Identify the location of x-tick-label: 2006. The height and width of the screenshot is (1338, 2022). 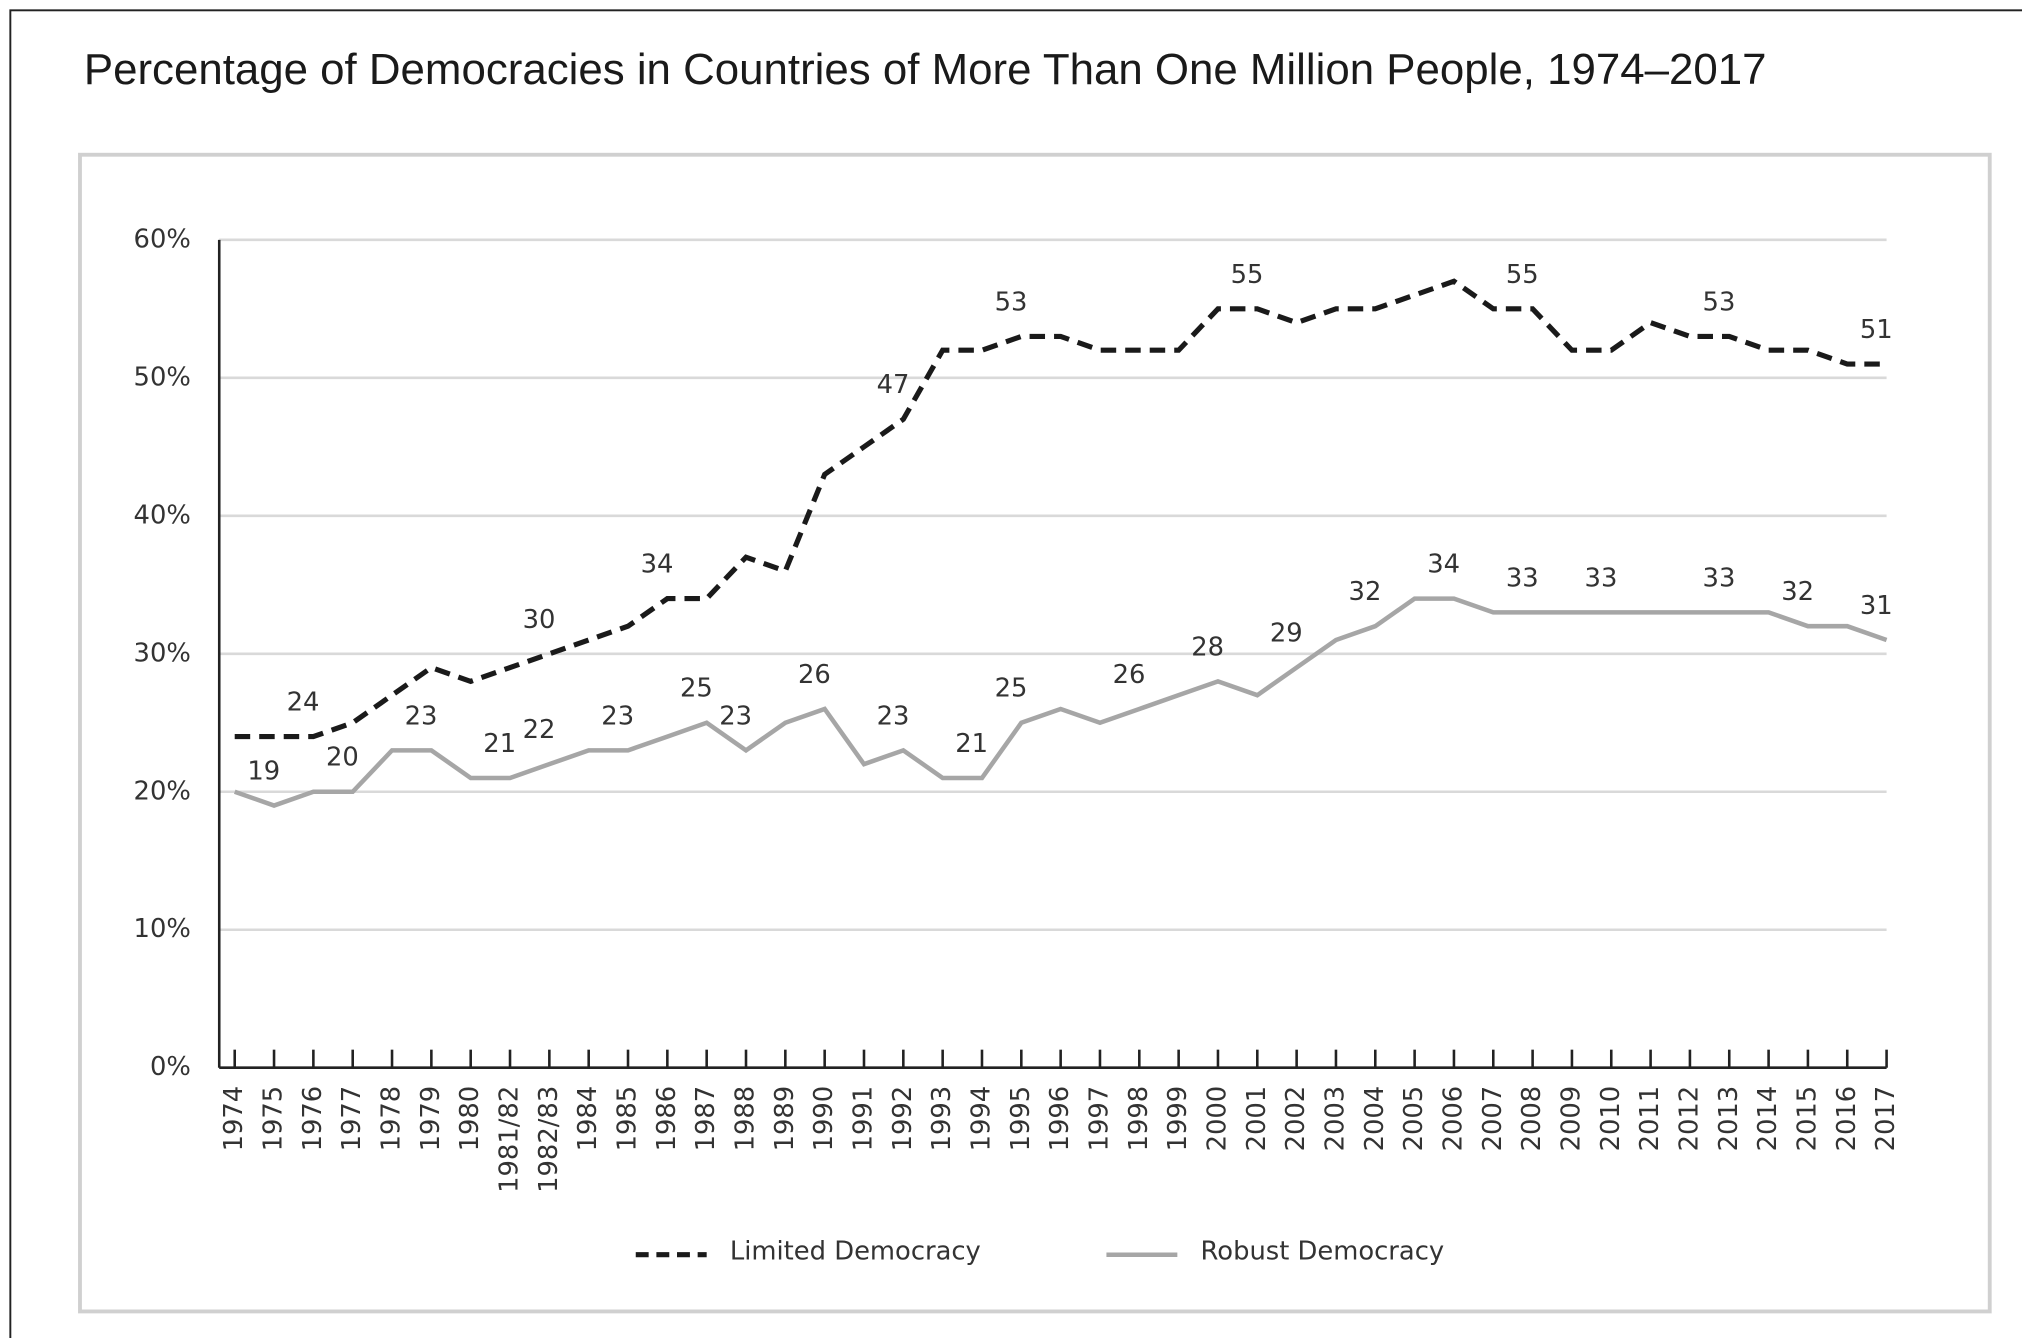
(1453, 1119).